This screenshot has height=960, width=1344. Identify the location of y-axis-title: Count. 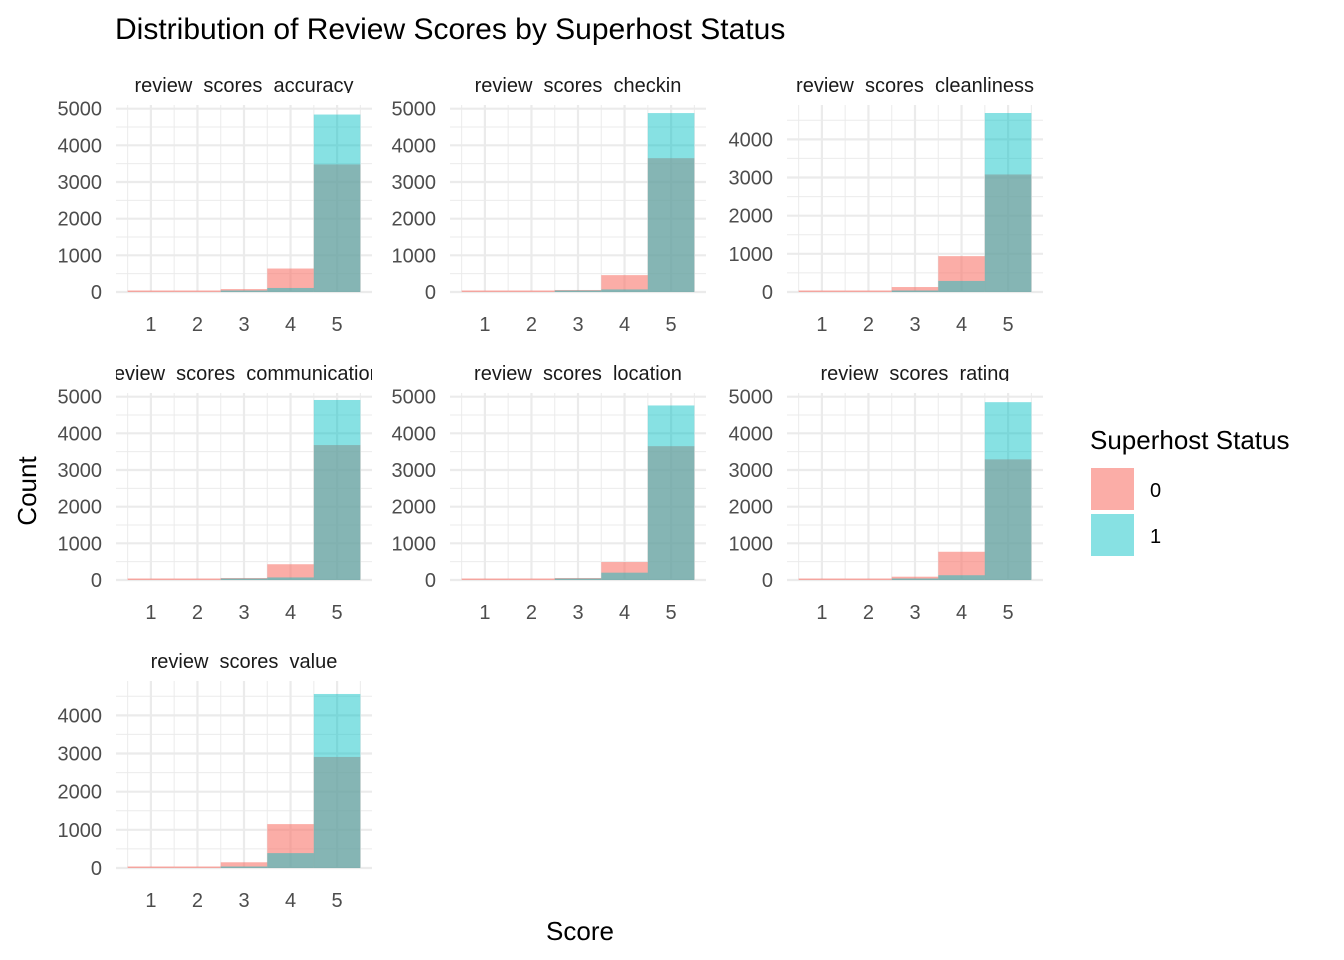
(27, 491).